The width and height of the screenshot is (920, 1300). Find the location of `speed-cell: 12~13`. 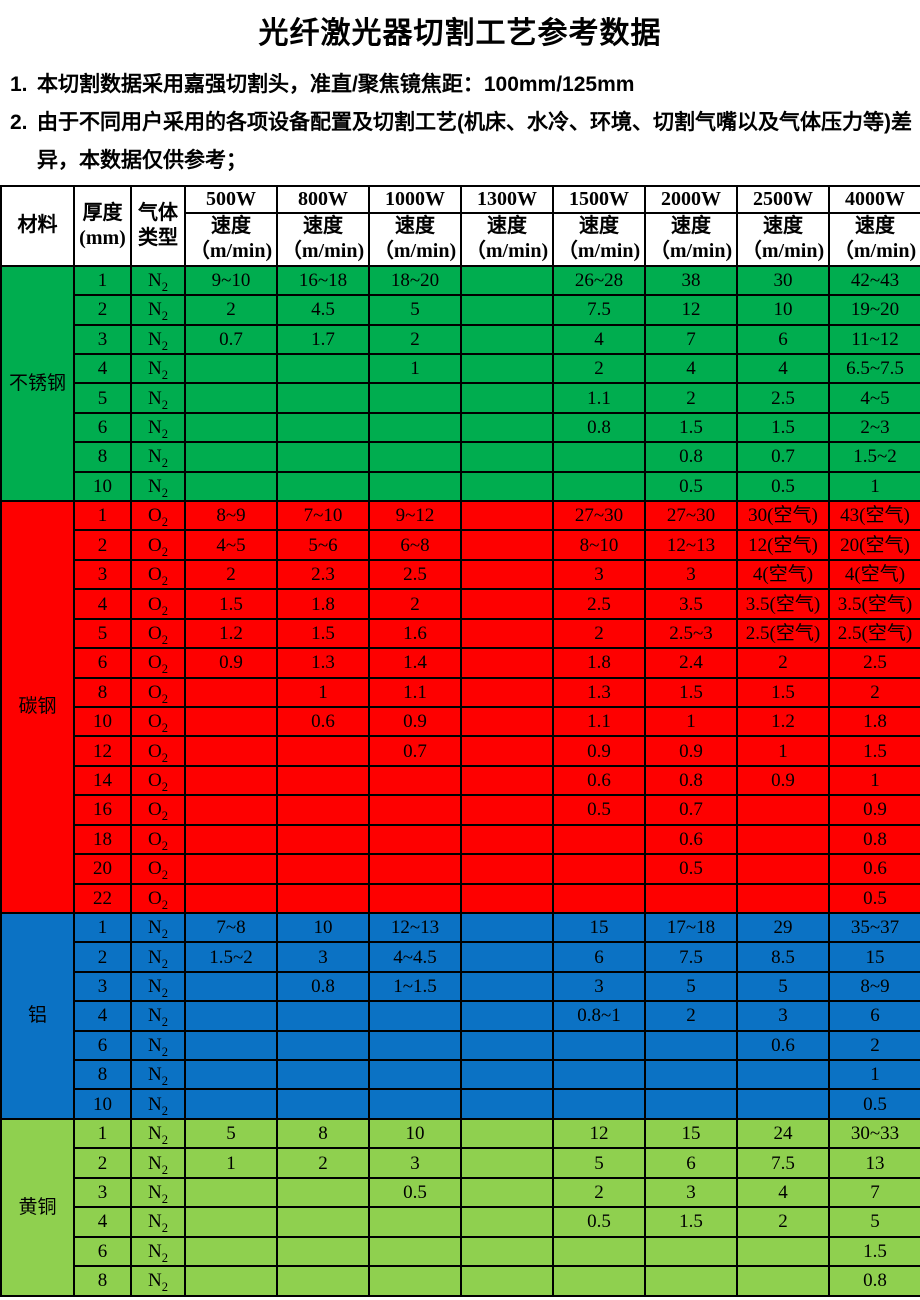

speed-cell: 12~13 is located at coordinates (691, 545).